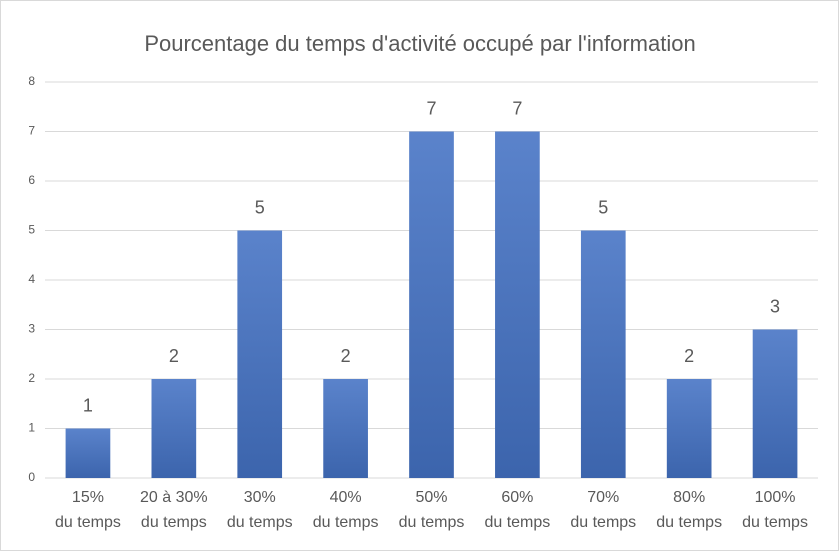  I want to click on data-label: 1, so click(88, 405).